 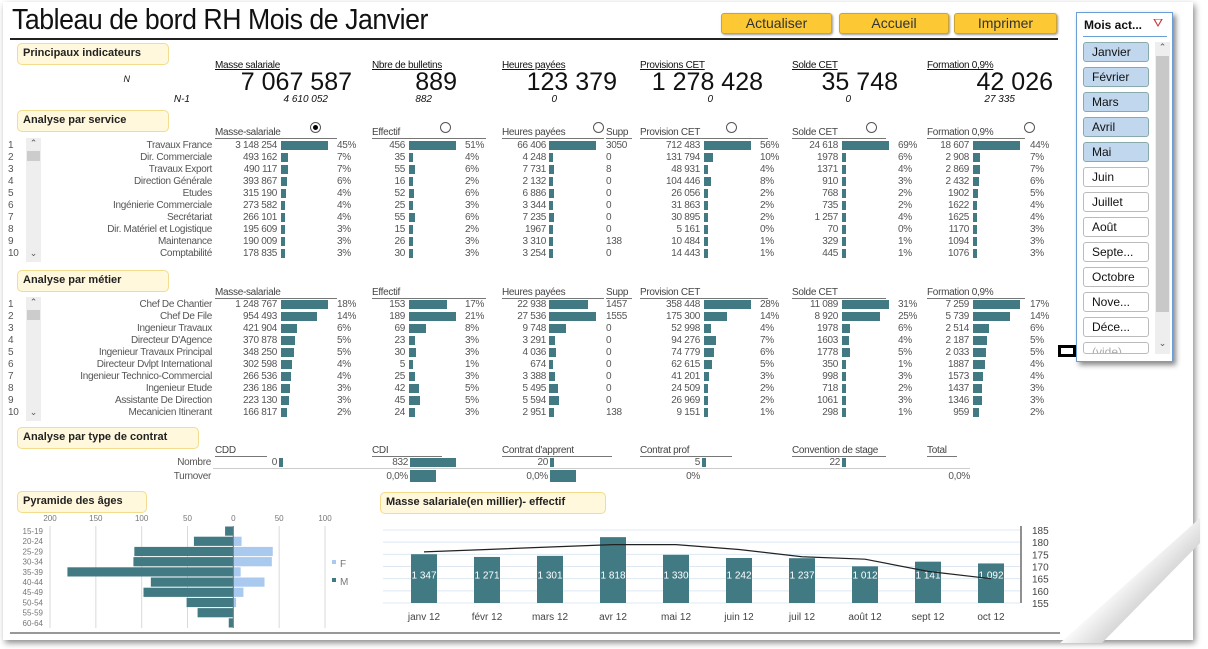 I want to click on cell-value: 718, so click(x=830, y=388).